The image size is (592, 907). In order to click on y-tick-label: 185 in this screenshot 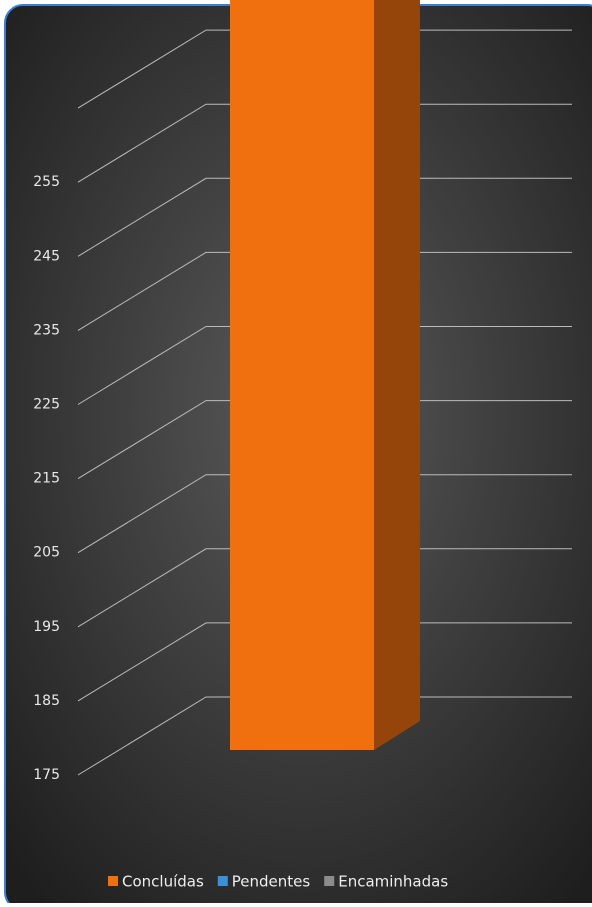, I will do `click(46, 701)`.